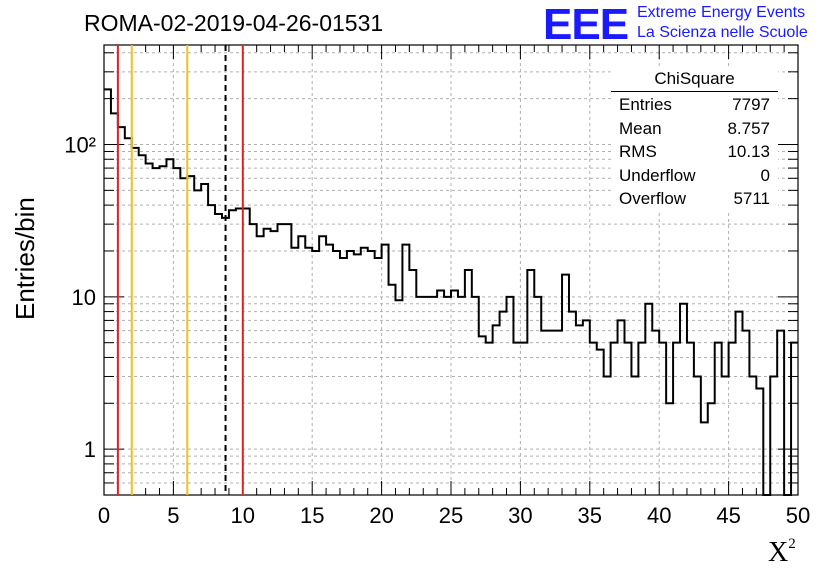  What do you see at coordinates (778, 552) in the screenshot?
I see `x-axis-label-base: X` at bounding box center [778, 552].